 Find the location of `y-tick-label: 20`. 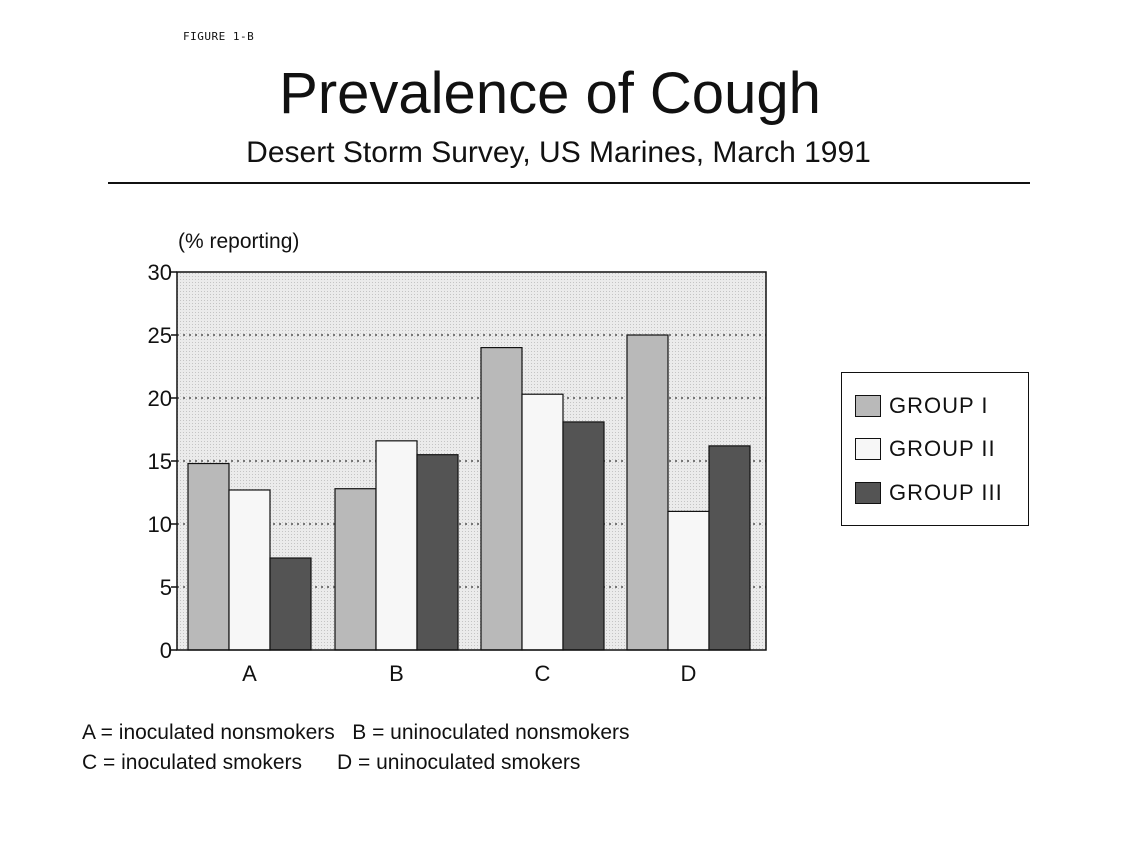

y-tick-label: 20 is located at coordinates (160, 398).